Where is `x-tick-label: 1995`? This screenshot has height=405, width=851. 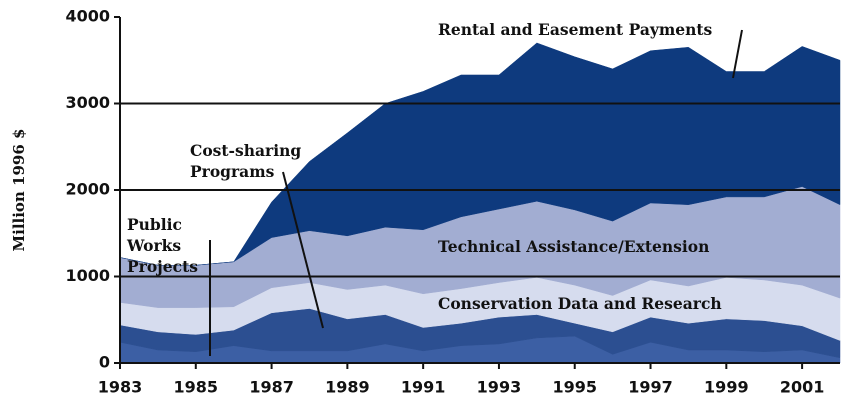
x-tick-label: 1995 is located at coordinates (574, 387).